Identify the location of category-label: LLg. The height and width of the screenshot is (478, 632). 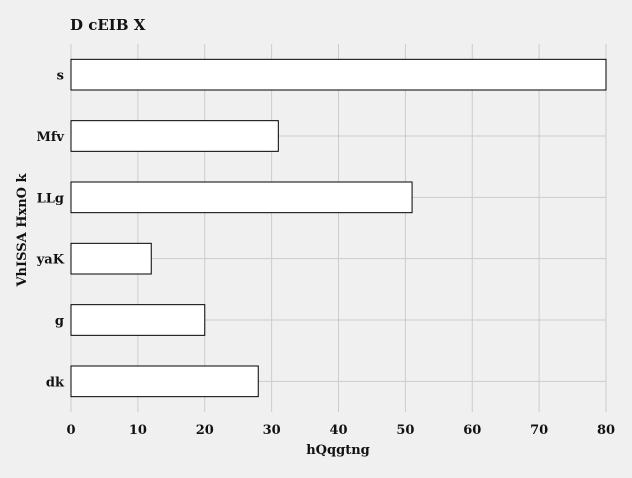
(50, 198).